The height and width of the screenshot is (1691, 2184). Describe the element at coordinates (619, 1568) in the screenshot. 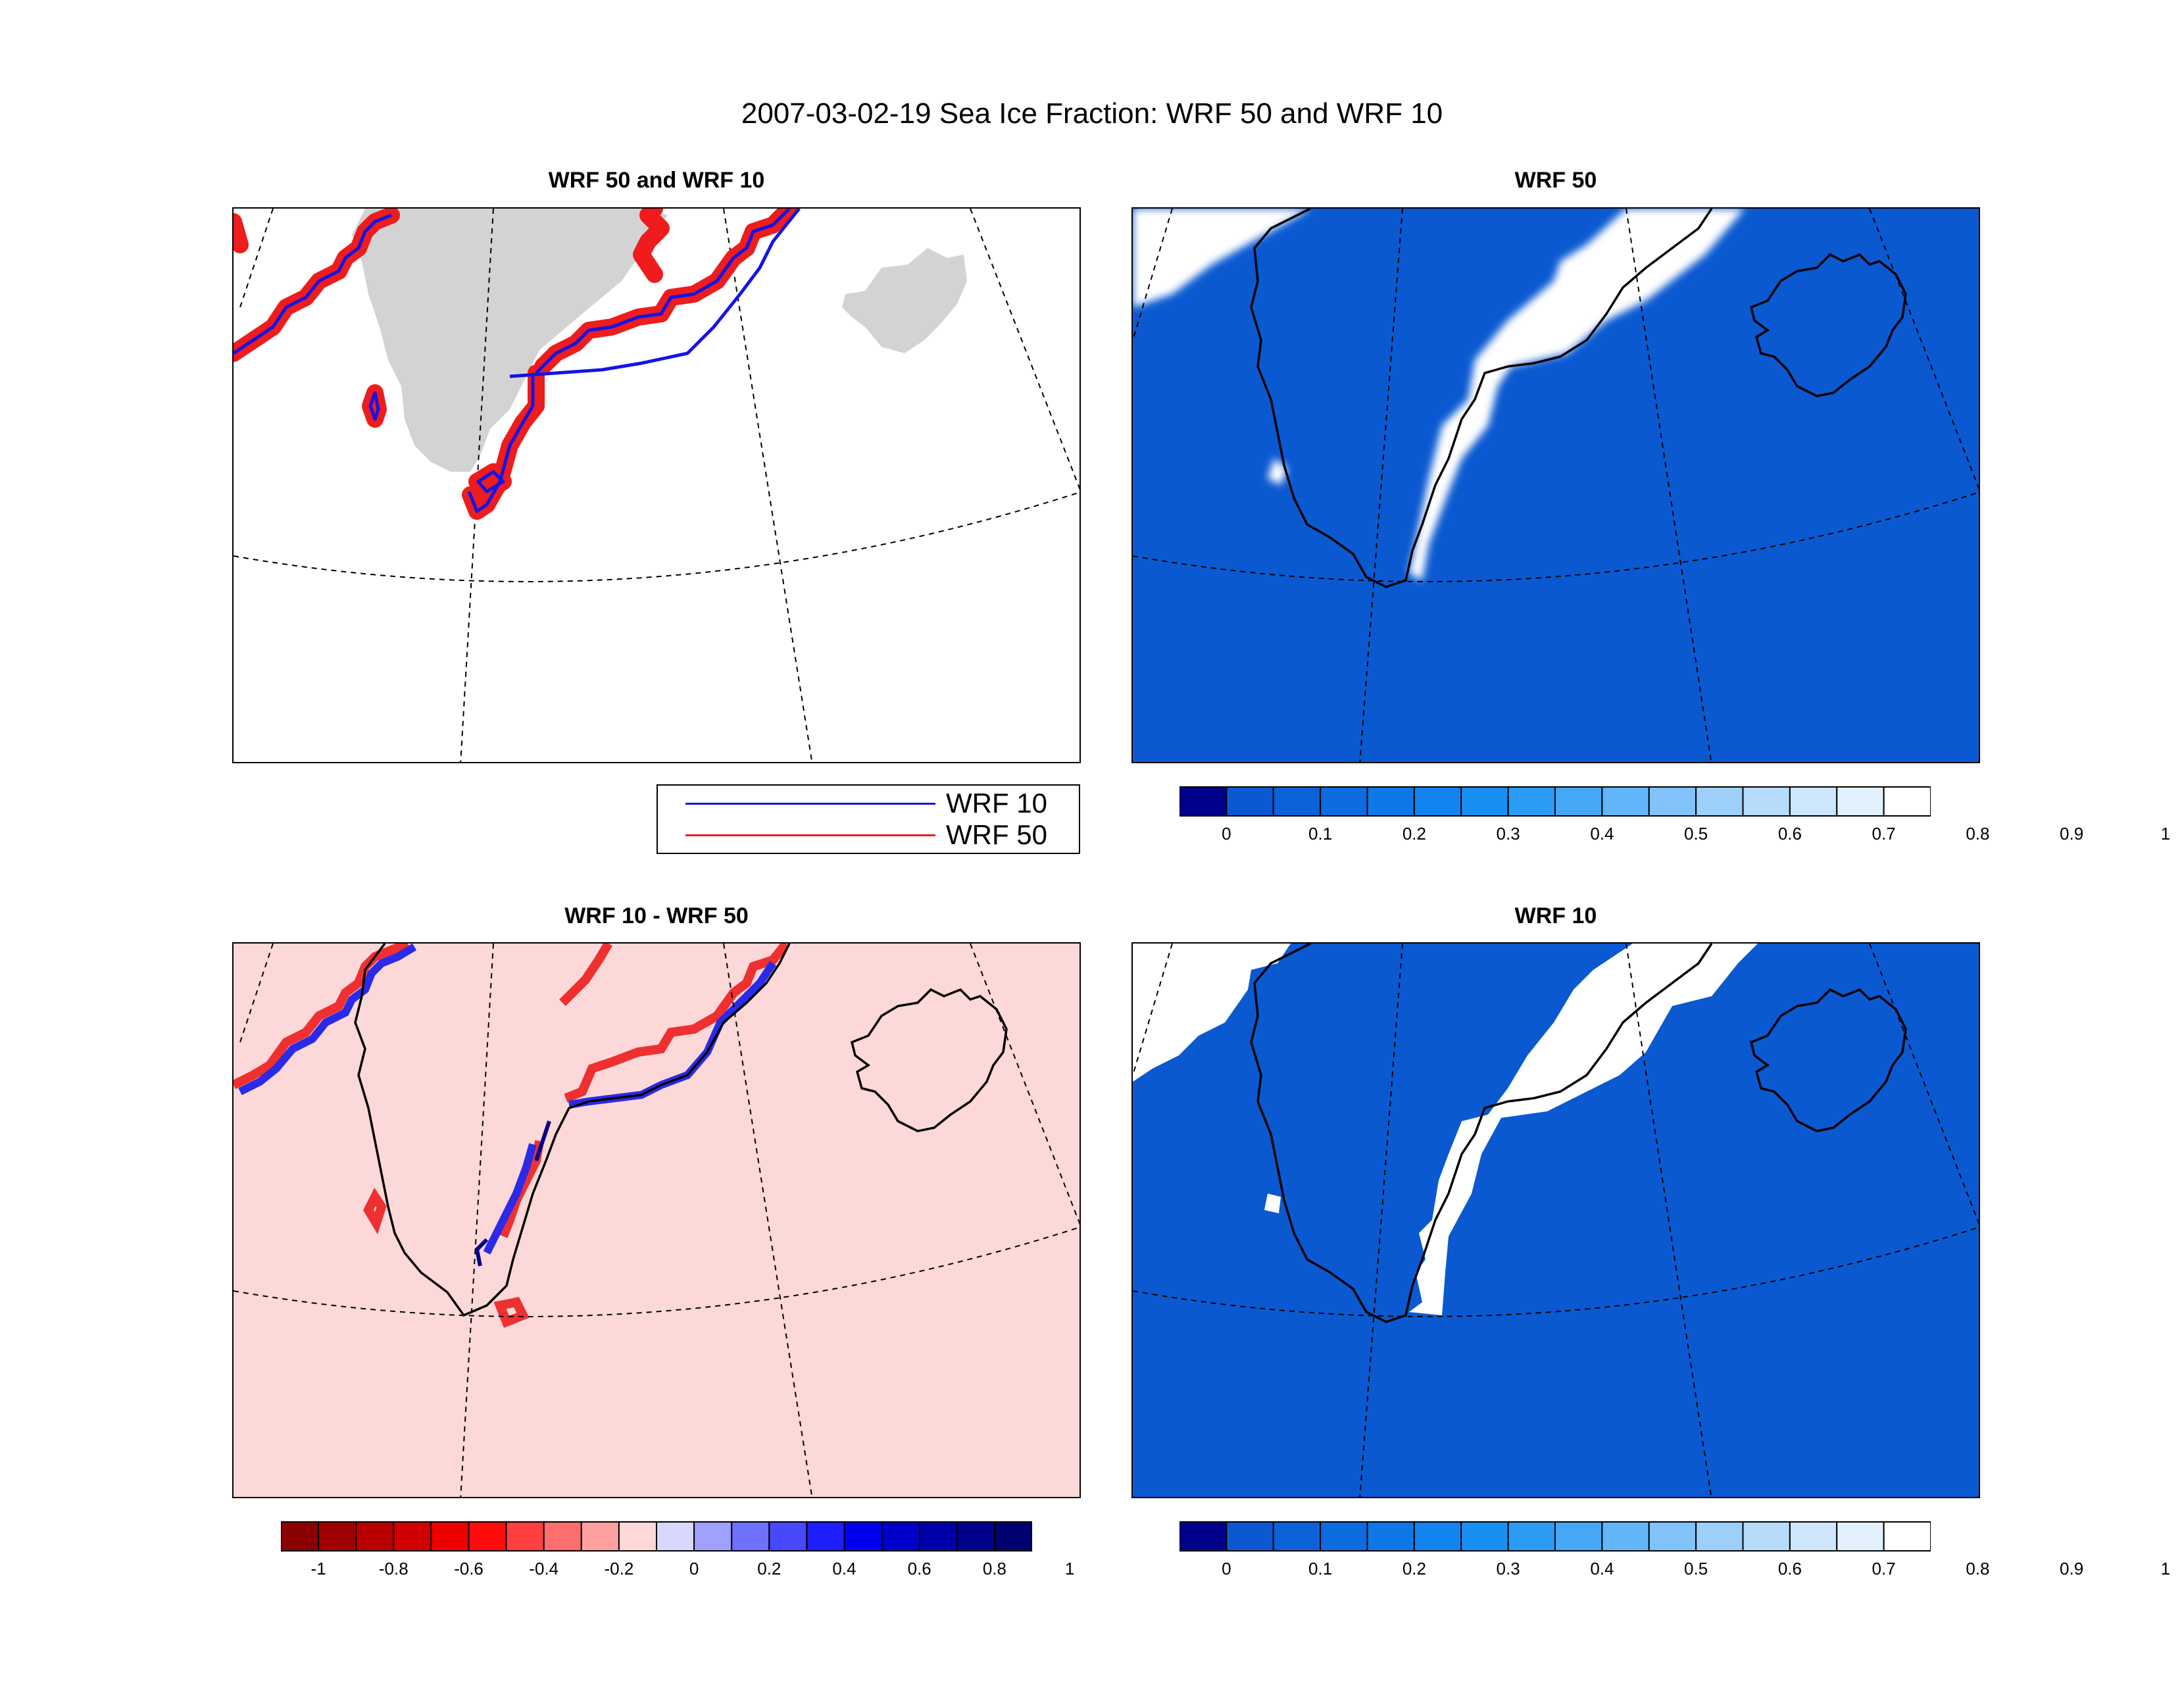

I see `colorbar-tick-label: -0.2` at that location.